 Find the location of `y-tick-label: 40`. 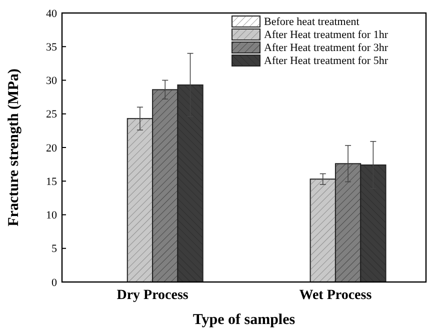

y-tick-label: 40 is located at coordinates (52, 14).